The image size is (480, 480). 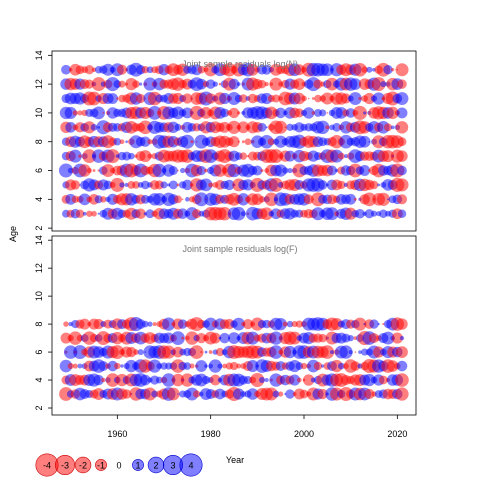 I want to click on y-tick-label: 8, so click(x=39, y=324).